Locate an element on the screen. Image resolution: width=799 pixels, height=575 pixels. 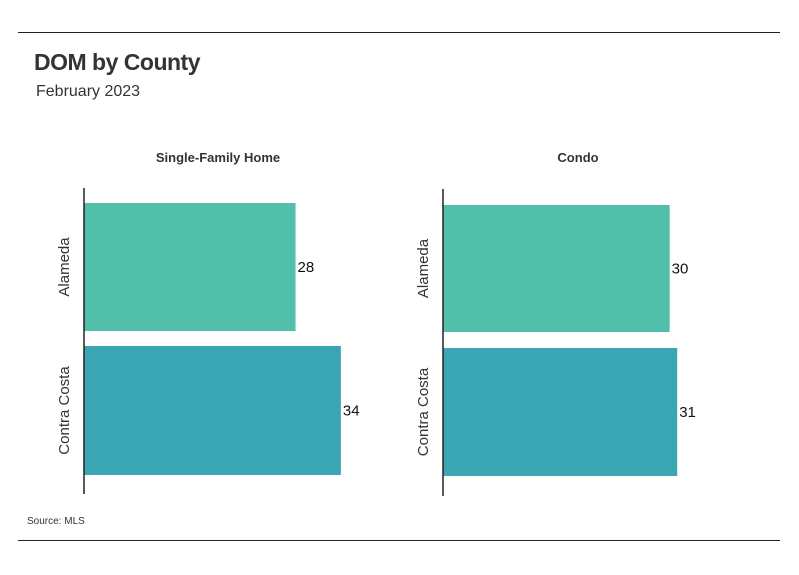
page-title: DOM by County is located at coordinates (117, 62).